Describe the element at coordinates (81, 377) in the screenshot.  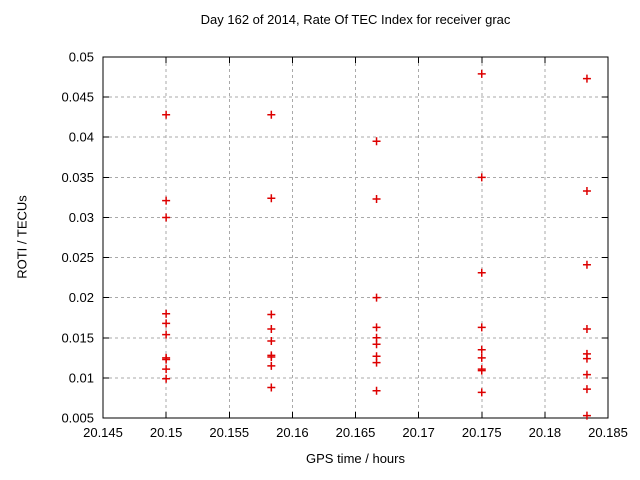
I see `y-tick-label: 0.01` at that location.